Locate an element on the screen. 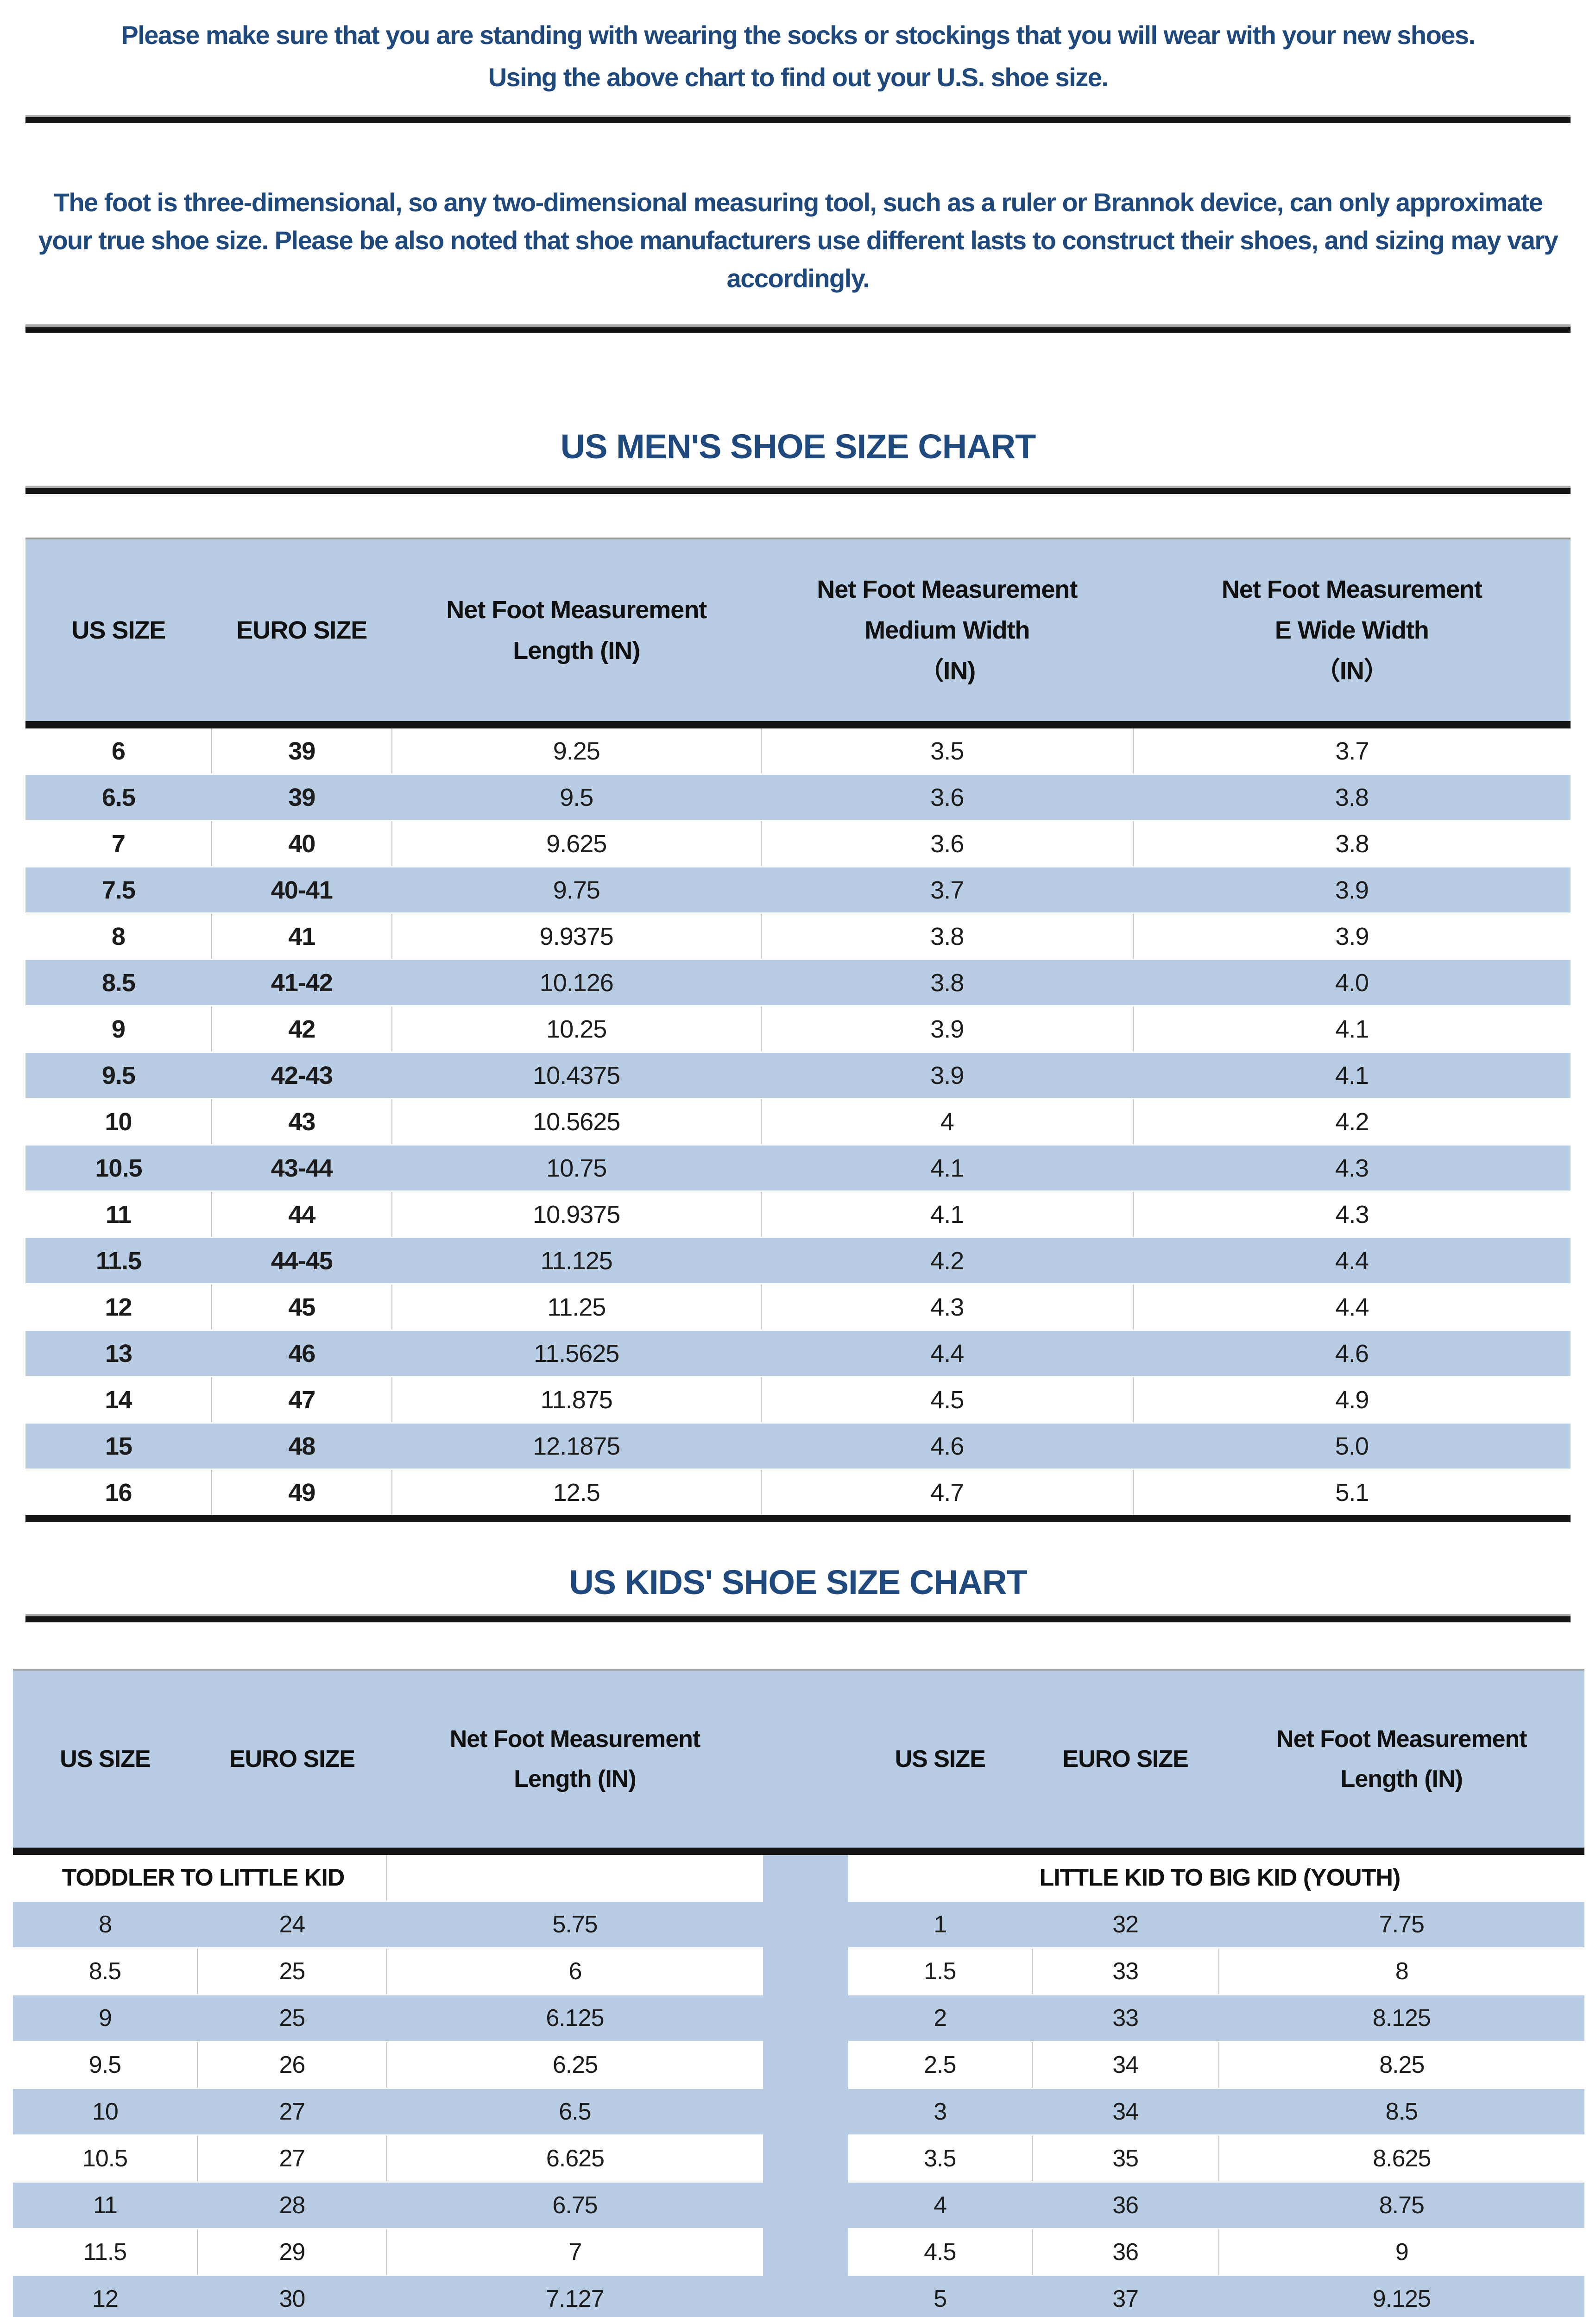 The width and height of the screenshot is (1596, 2317). table-cell: 35 is located at coordinates (1125, 2158).